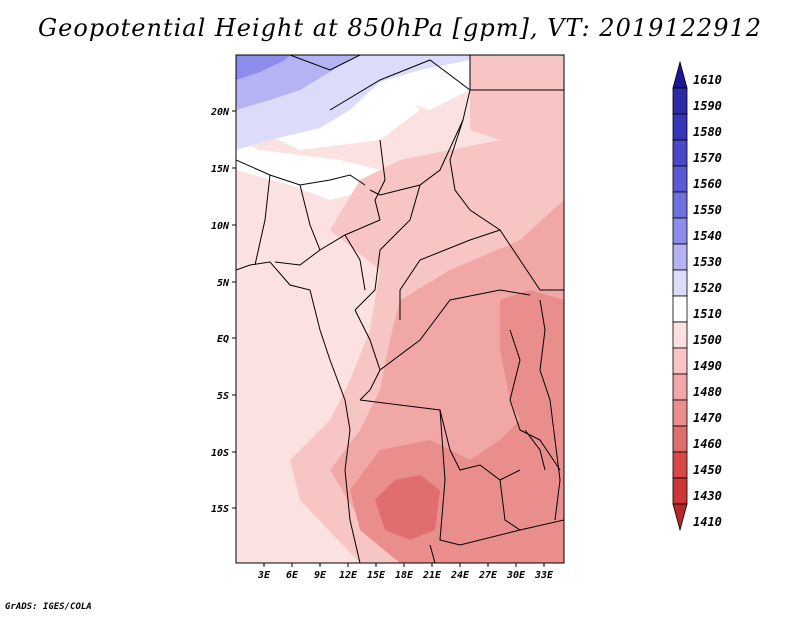 This screenshot has height=618, width=800. What do you see at coordinates (308, 170) in the screenshot?
I see `region-1510-c` at bounding box center [308, 170].